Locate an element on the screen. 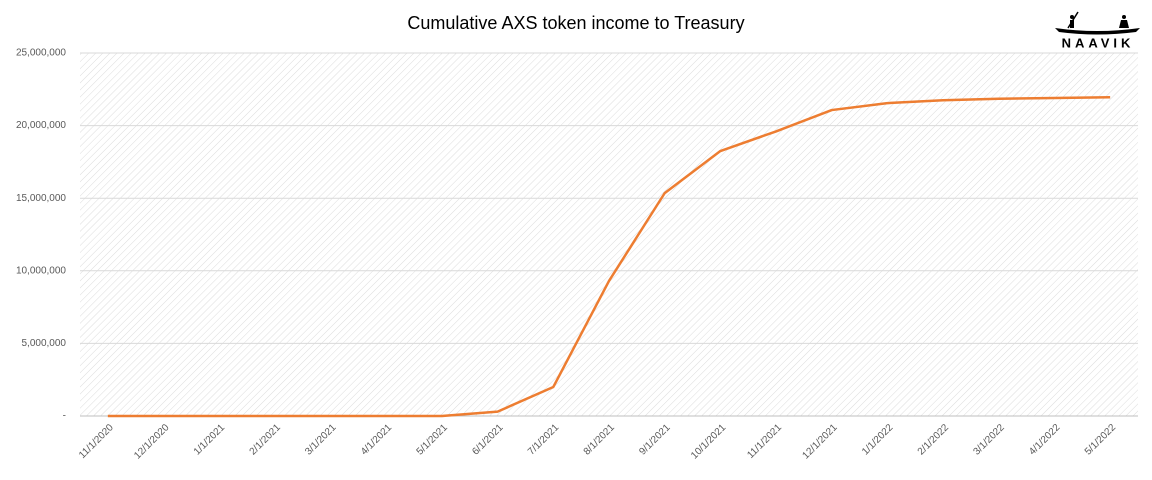 This screenshot has height=480, width=1152. y-tick-label: 10,000,000 is located at coordinates (41, 270).